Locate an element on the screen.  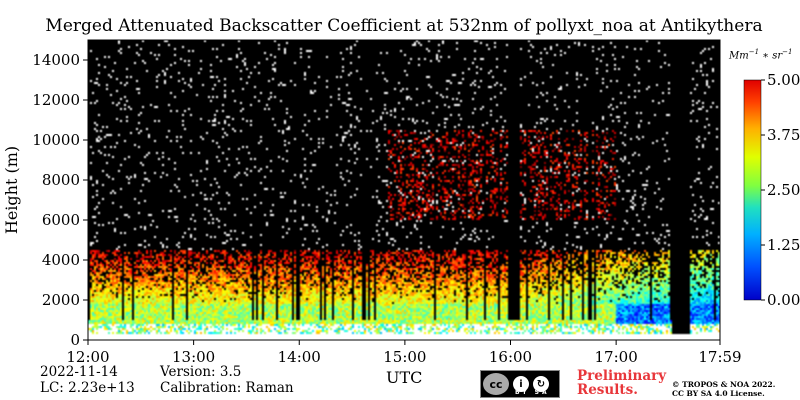
colorbar is located at coordinates (752, 190).